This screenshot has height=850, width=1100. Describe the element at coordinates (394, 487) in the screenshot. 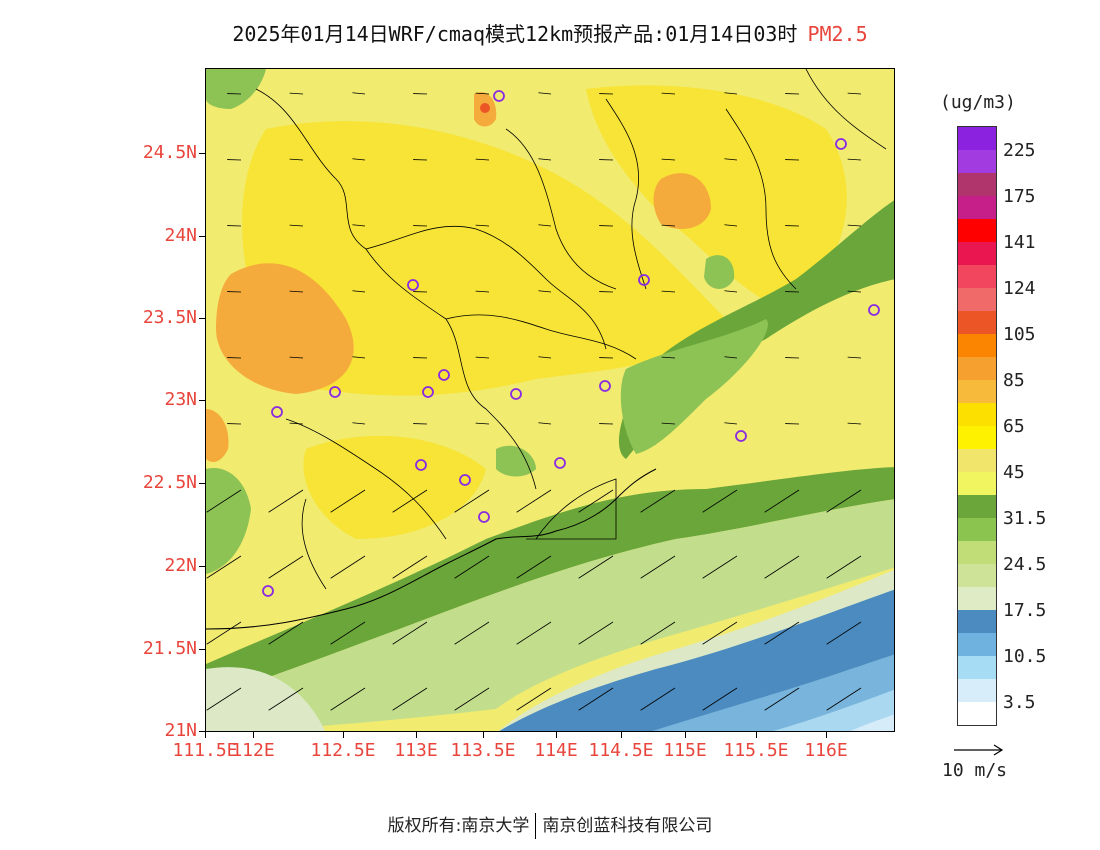

I see `high-zone-southwest` at that location.